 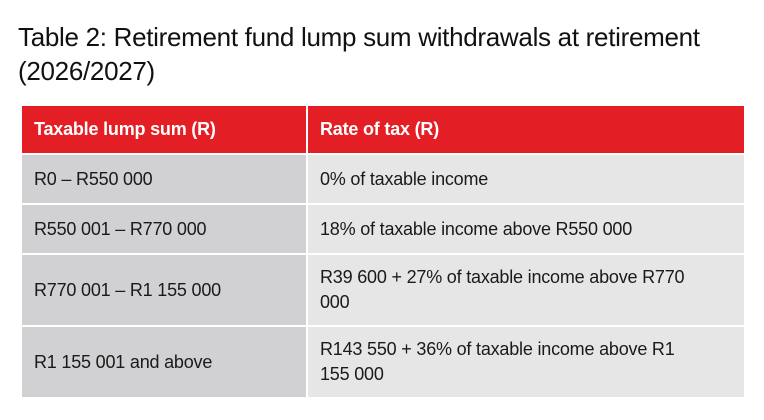 I want to click on table-cell: 18% of taxable income above R550 000, so click(x=526, y=229).